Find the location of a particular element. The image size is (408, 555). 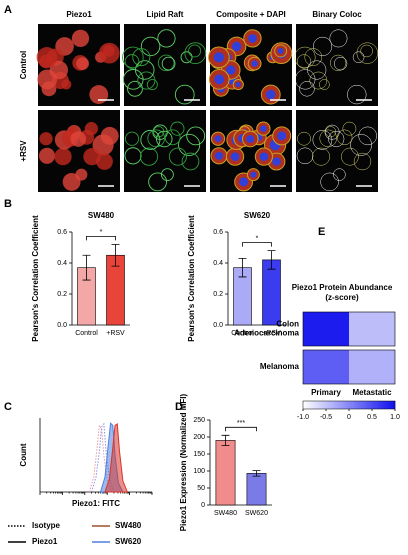

x-tick-label: +RSV is located at coordinates (115, 333).